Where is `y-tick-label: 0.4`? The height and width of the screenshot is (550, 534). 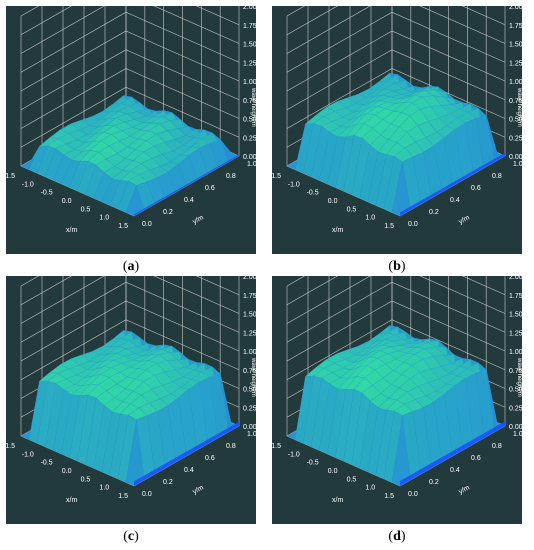
y-tick-label: 0.4 is located at coordinates (189, 200).